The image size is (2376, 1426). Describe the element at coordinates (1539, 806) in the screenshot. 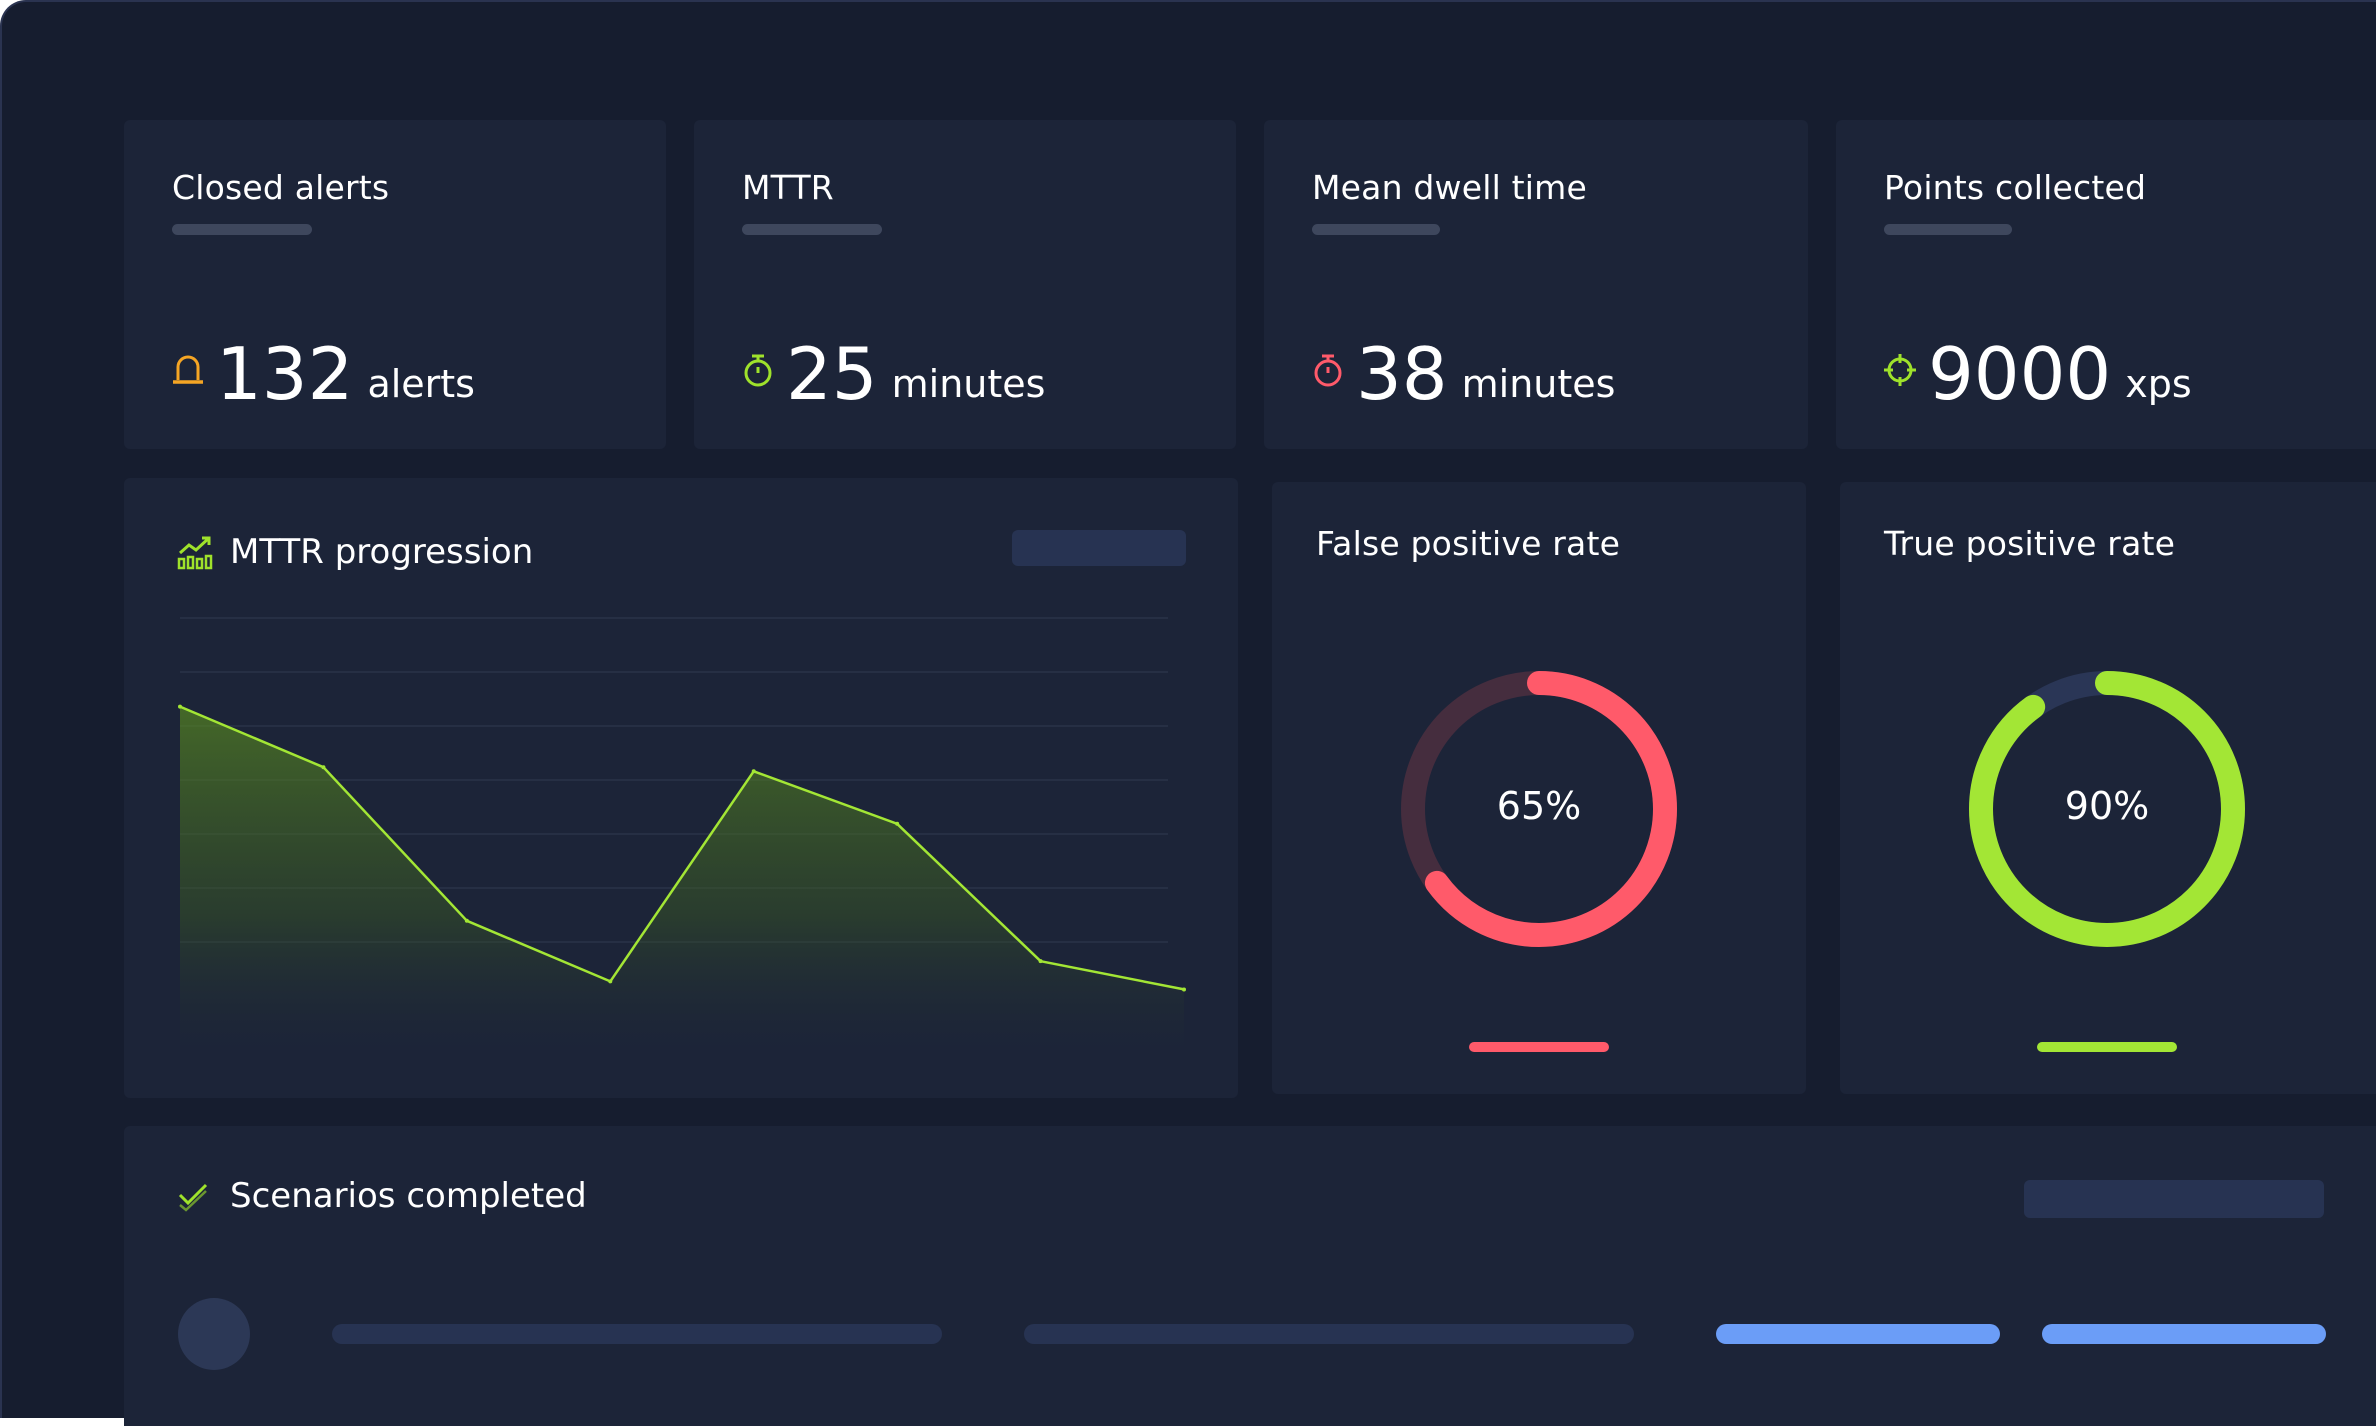

I see `rate-value: 65%` at that location.